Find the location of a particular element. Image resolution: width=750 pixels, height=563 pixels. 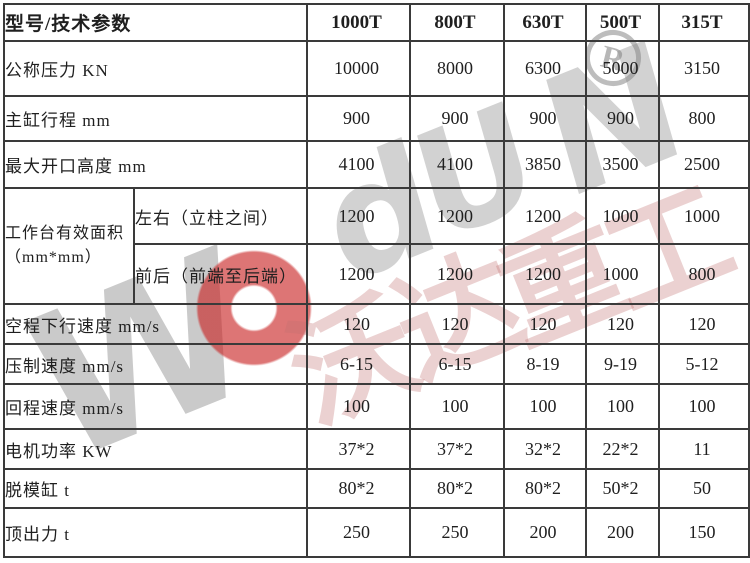

cell-value: 50 is located at coordinates (704, 488).